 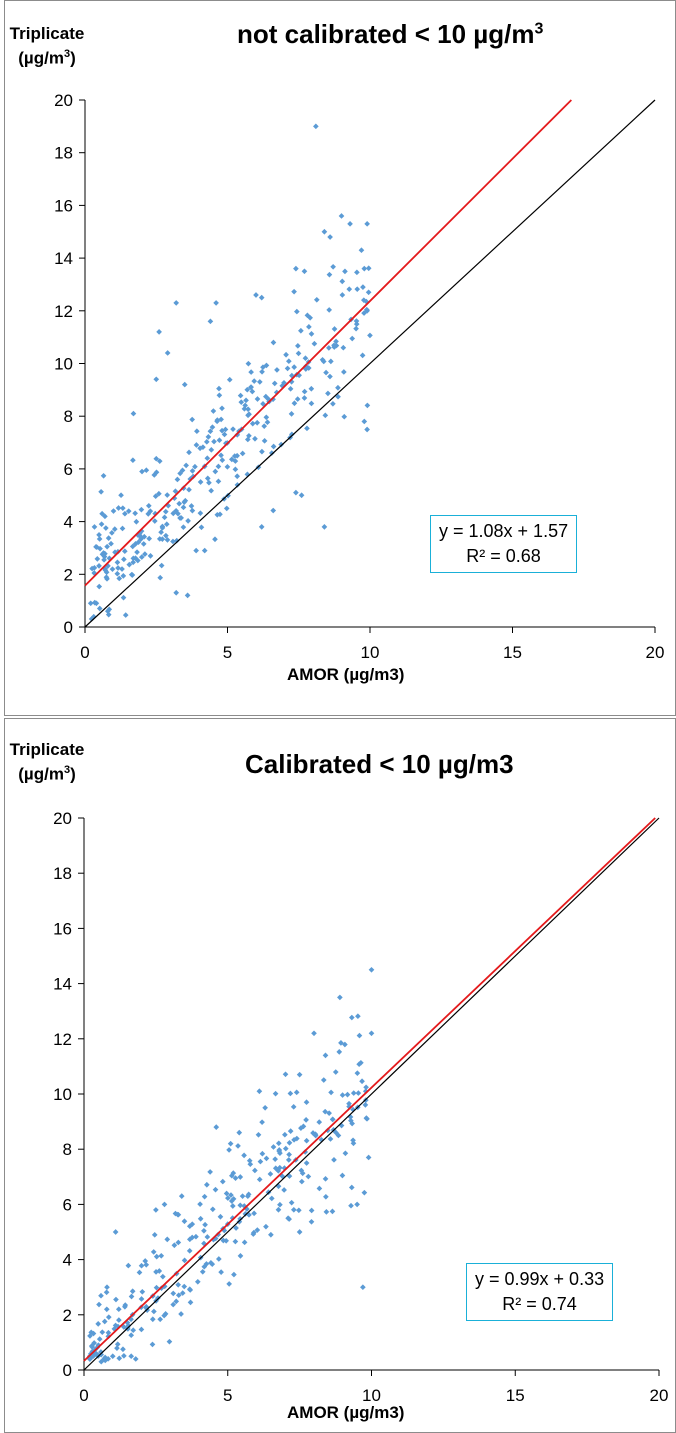 I want to click on regression-equation-box: y = 1.08x + 1.57 R² = 0.68, so click(x=504, y=544).